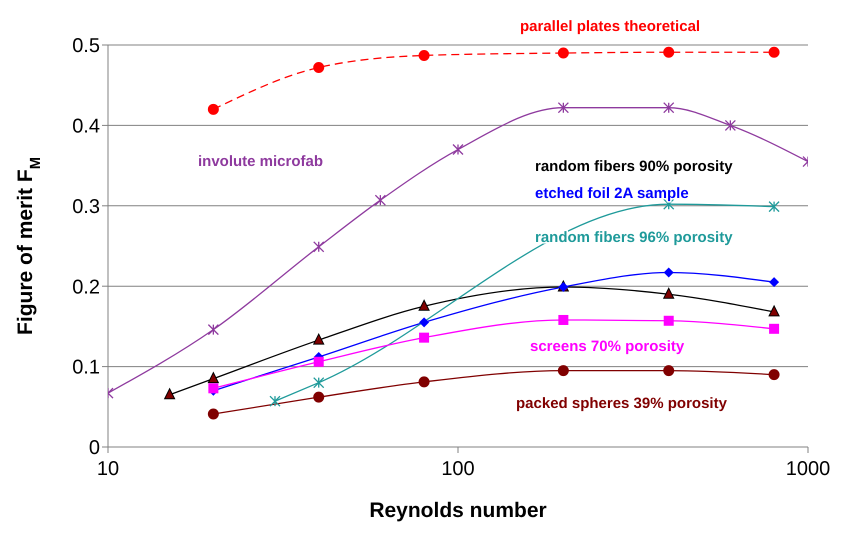 This screenshot has height=535, width=846. I want to click on x-axis-title: Reynolds number, so click(458, 510).